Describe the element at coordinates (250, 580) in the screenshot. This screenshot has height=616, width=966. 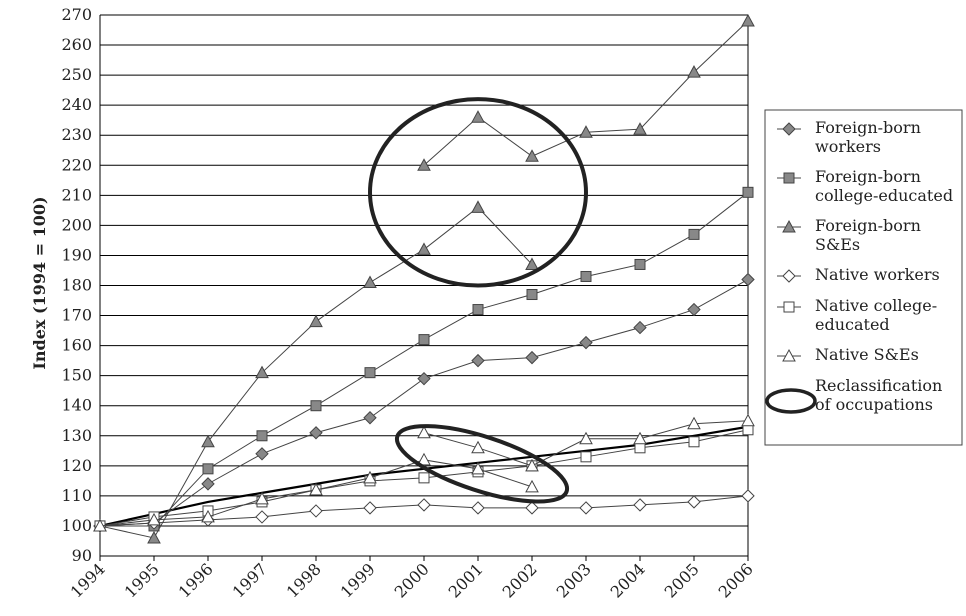
I see `x-tick-label-1997: 1997` at that location.